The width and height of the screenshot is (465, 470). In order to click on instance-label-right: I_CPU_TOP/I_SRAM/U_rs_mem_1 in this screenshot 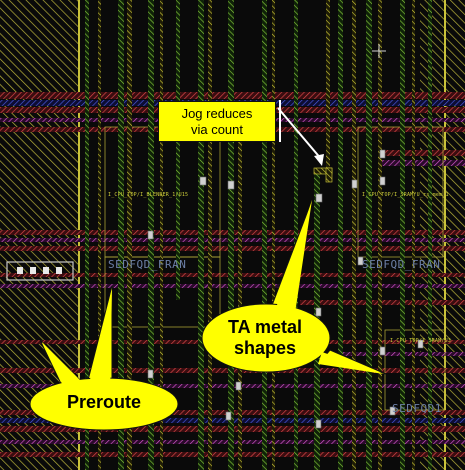, I will do `click(405, 195)`.